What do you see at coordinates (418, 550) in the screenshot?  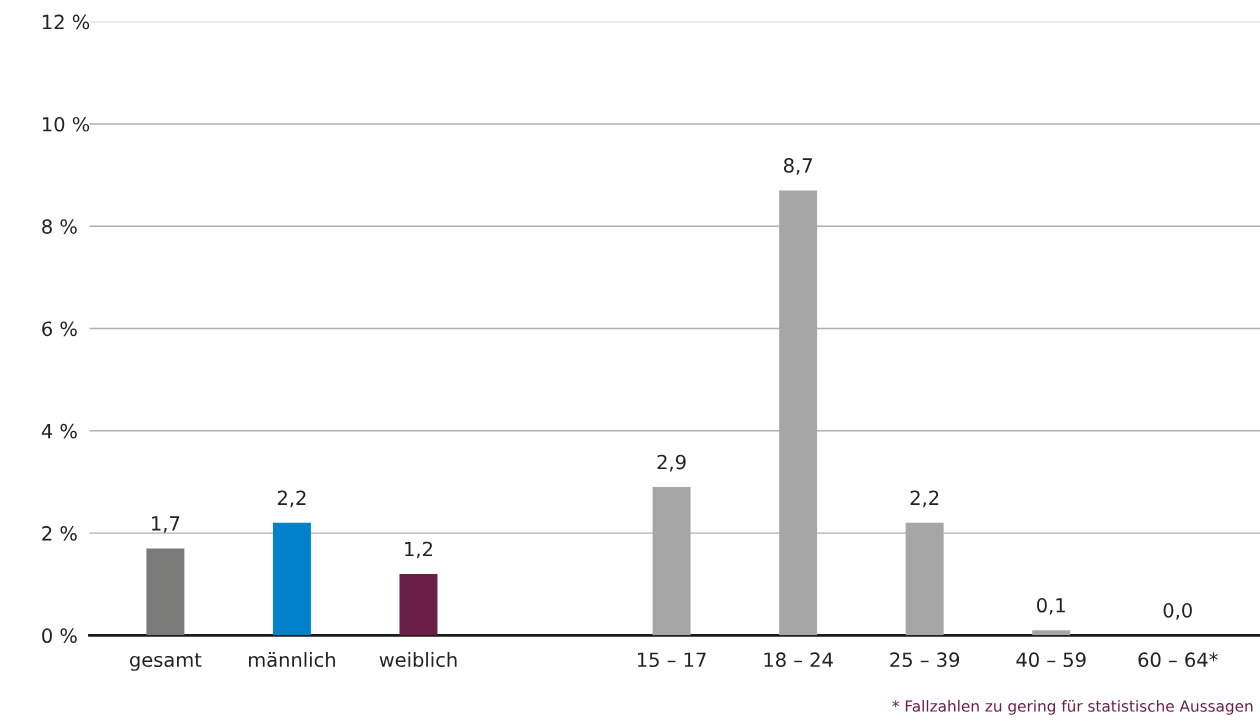 I see `data-label: 1,2` at bounding box center [418, 550].